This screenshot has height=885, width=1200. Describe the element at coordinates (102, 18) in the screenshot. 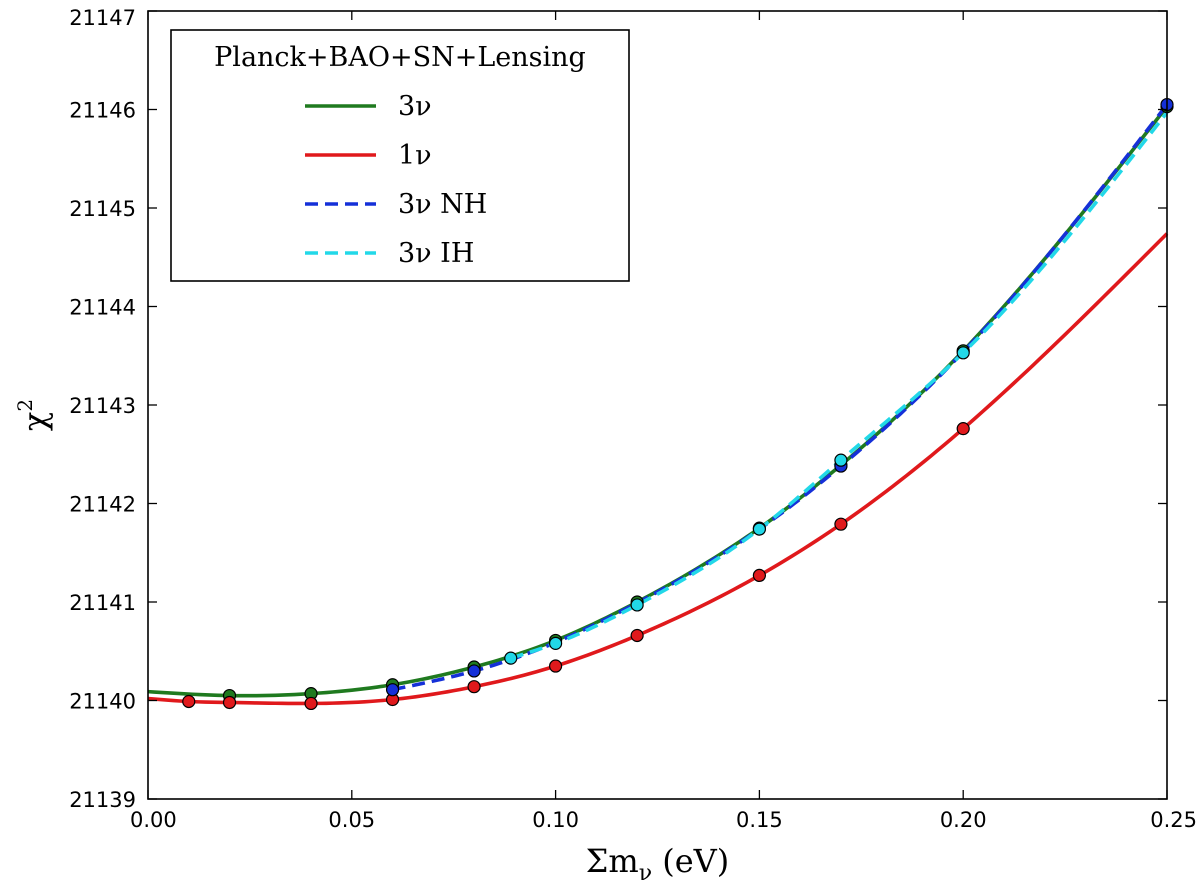

I see `y-tick-label: 21147` at that location.